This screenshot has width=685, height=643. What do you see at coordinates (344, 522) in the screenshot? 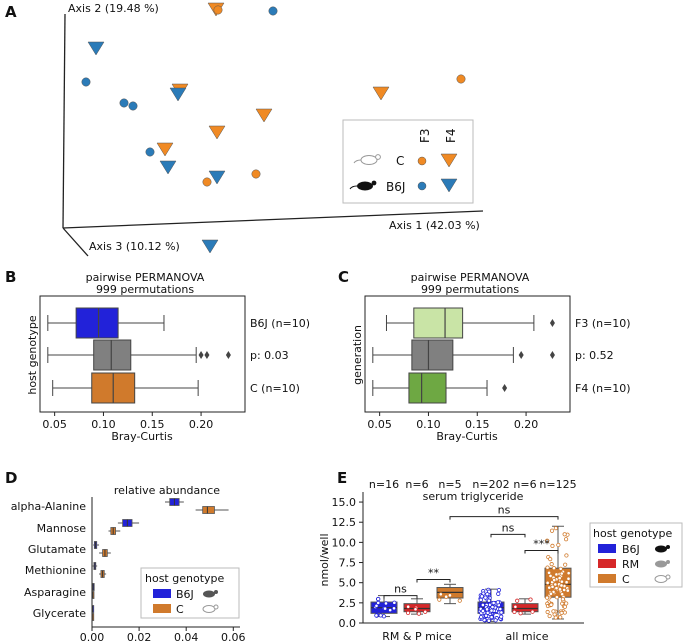
I see `y-tick-label: 12.5` at bounding box center [344, 522].